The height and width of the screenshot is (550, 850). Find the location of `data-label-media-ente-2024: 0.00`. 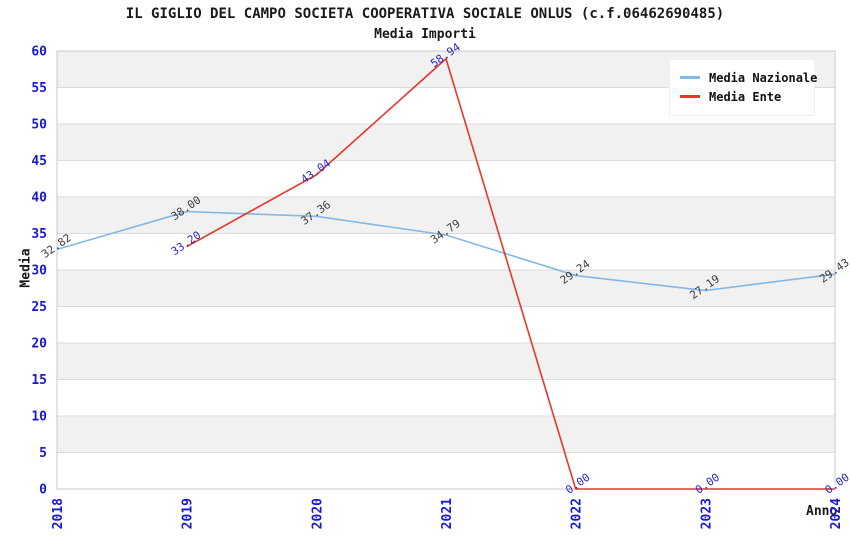

data-label-media-ente-2024: 0.00 is located at coordinates (836, 484).